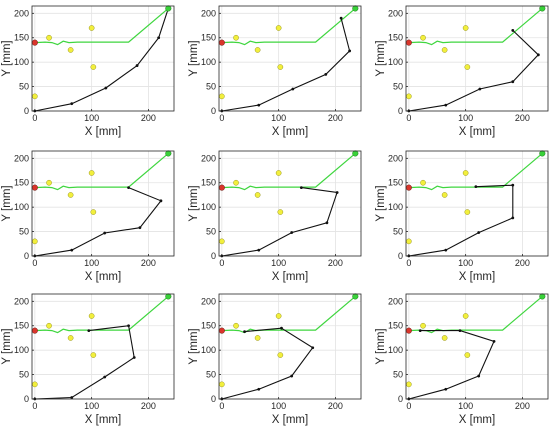 The width and height of the screenshot is (550, 430). I want to click on plot-panel-9: 0 100 200 0 50 100 150 200 X [mm] Y [mm], so click(462, 359).